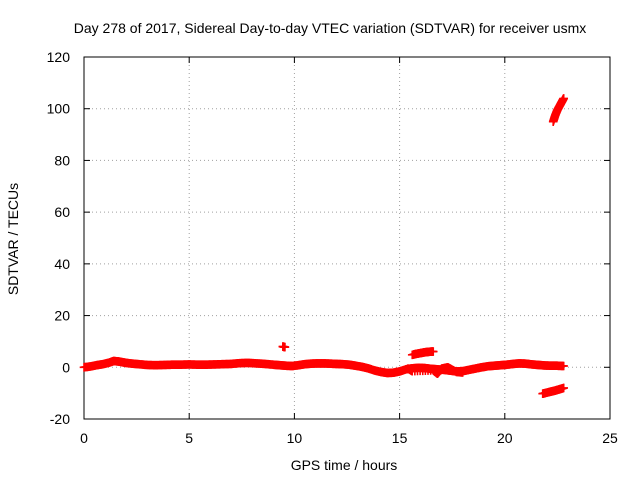 Image resolution: width=640 pixels, height=480 pixels. Describe the element at coordinates (295, 438) in the screenshot. I see `x-tick-label: 10` at that location.